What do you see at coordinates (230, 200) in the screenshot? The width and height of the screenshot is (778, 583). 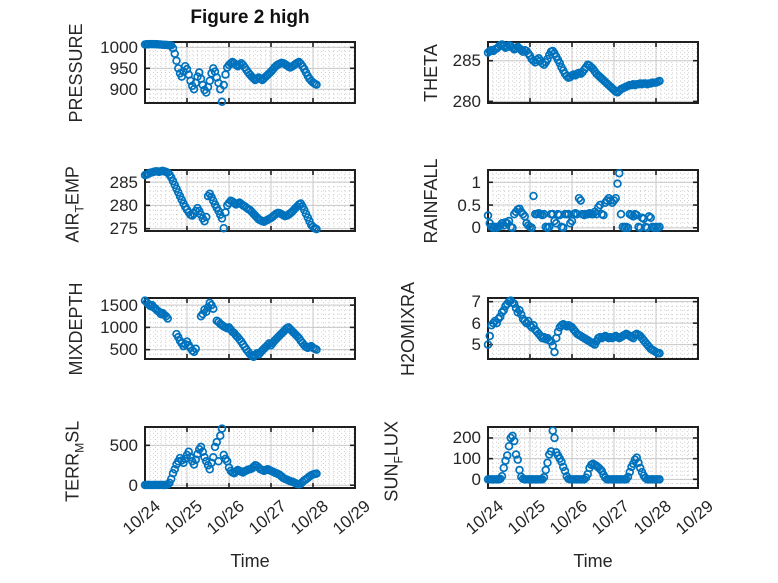 I see `scatter-series-air-temp` at bounding box center [230, 200].